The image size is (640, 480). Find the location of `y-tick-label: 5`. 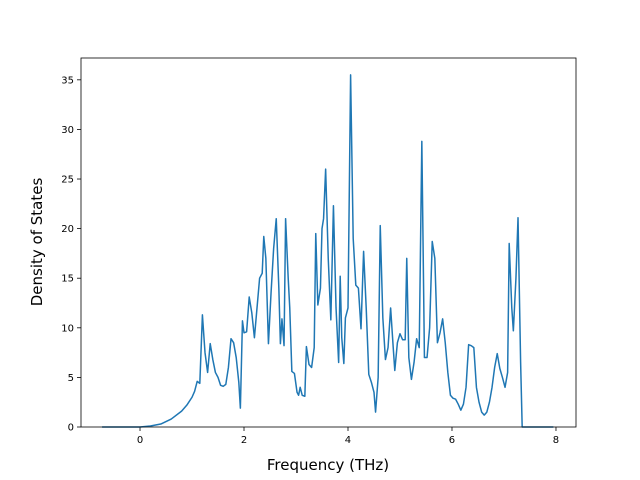

y-tick-label: 5 is located at coordinates (71, 378).